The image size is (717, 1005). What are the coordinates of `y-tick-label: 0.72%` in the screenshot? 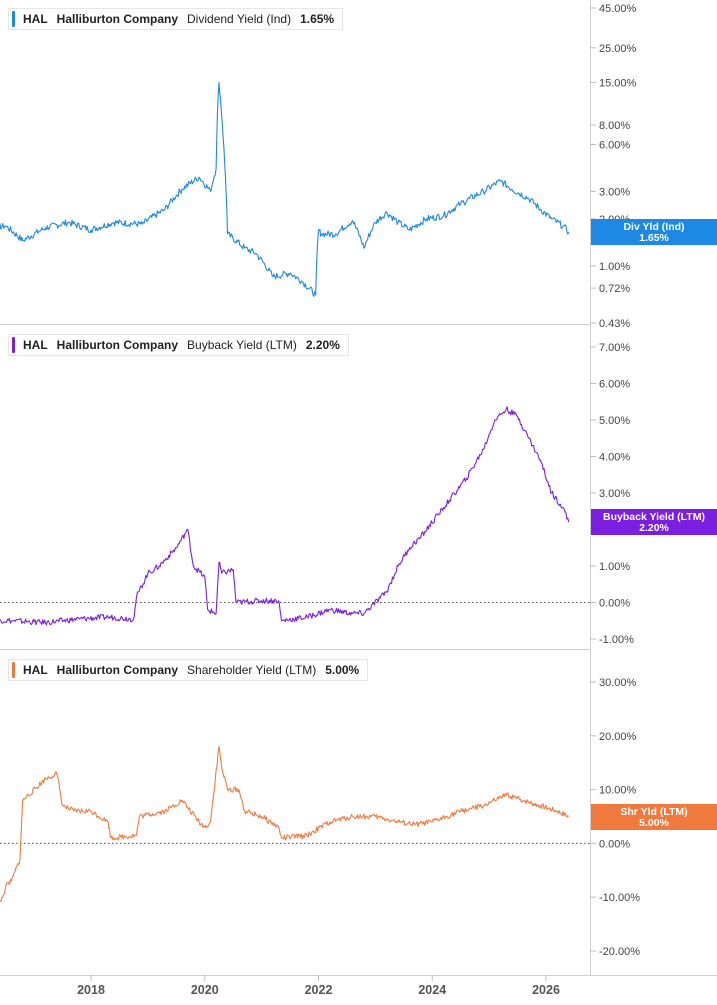 It's located at (614, 289).